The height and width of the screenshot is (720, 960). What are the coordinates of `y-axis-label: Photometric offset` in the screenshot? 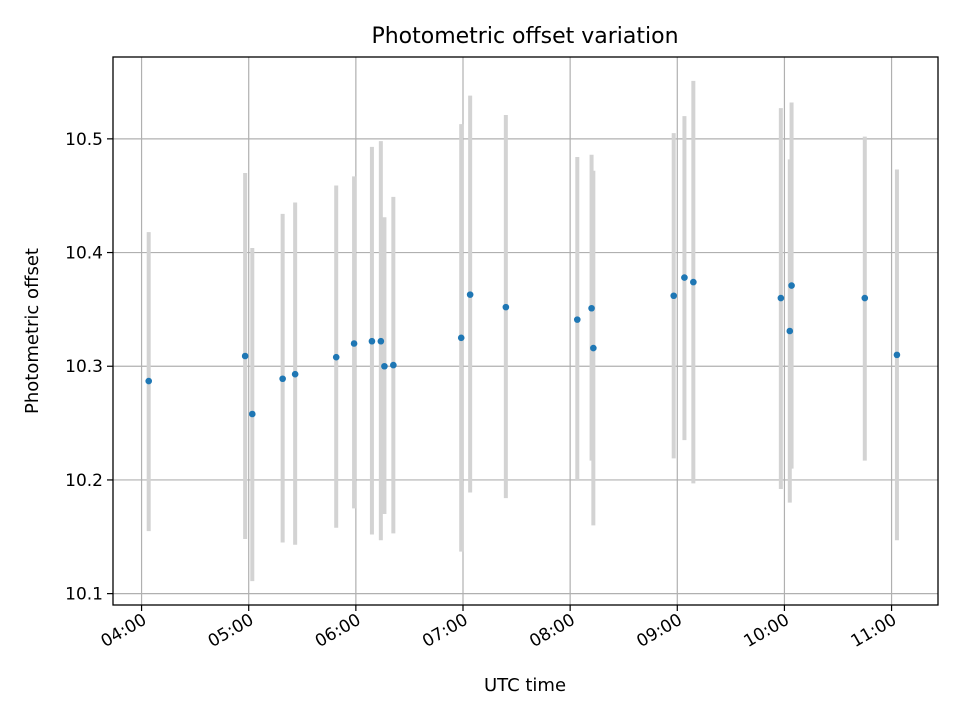 It's located at (32, 331).